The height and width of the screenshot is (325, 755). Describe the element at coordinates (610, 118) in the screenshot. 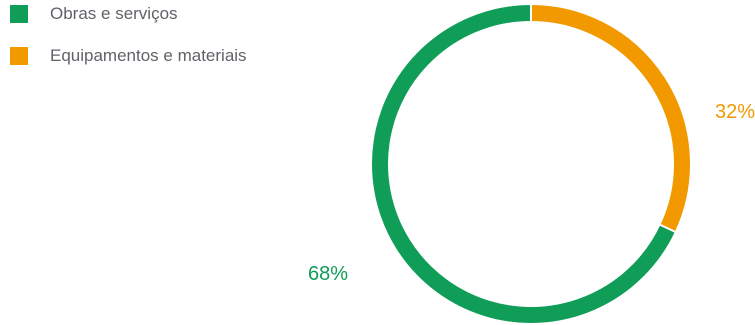

I see `slice-equipamentos` at that location.